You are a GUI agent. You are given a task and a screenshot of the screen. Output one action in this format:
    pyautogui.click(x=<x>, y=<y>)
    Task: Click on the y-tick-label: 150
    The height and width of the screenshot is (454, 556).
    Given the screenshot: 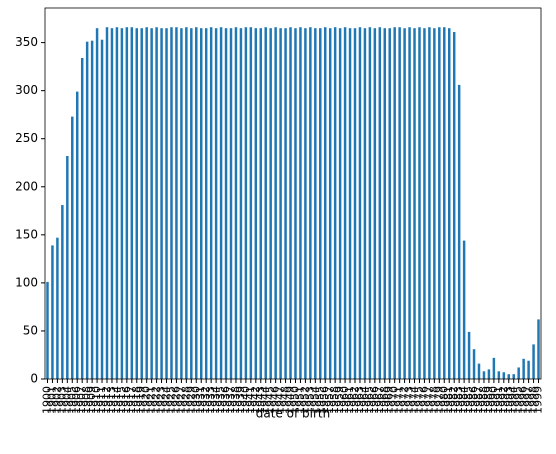 What is the action you would take?
    pyautogui.click(x=26, y=234)
    